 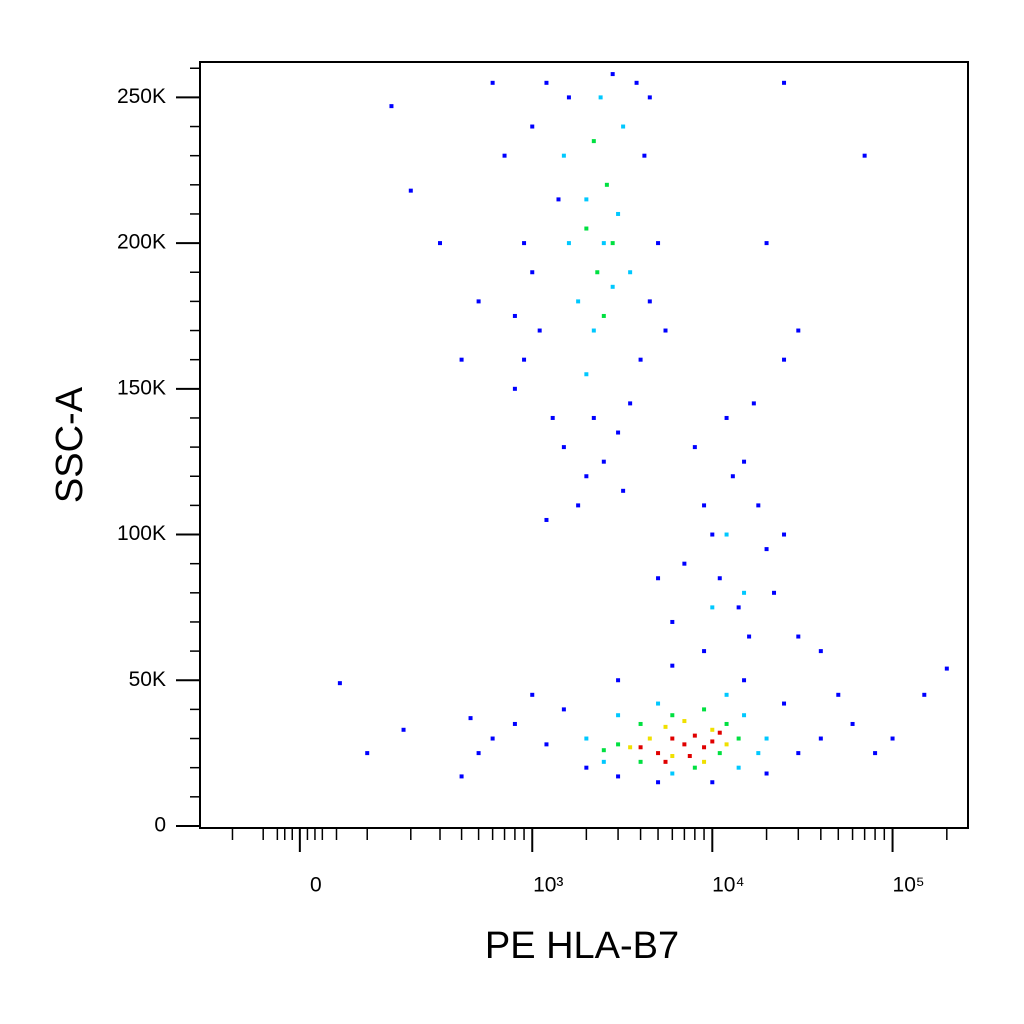 What do you see at coordinates (141, 387) in the screenshot?
I see `y-tick-label: 150K` at bounding box center [141, 387].